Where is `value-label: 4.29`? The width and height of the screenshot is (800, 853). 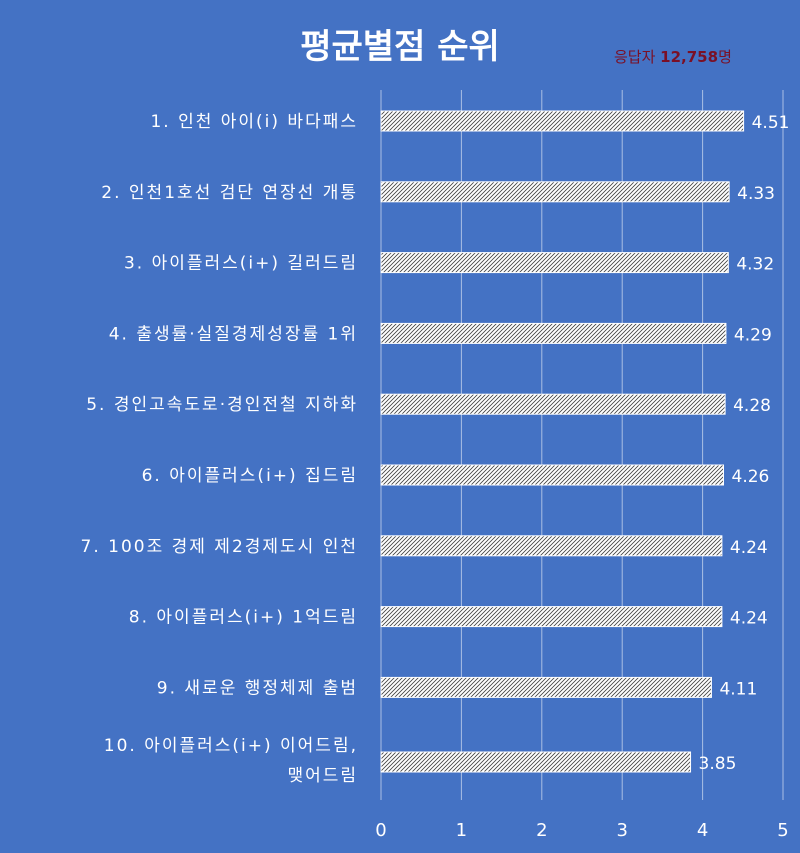 value-label: 4.29 is located at coordinates (753, 335).